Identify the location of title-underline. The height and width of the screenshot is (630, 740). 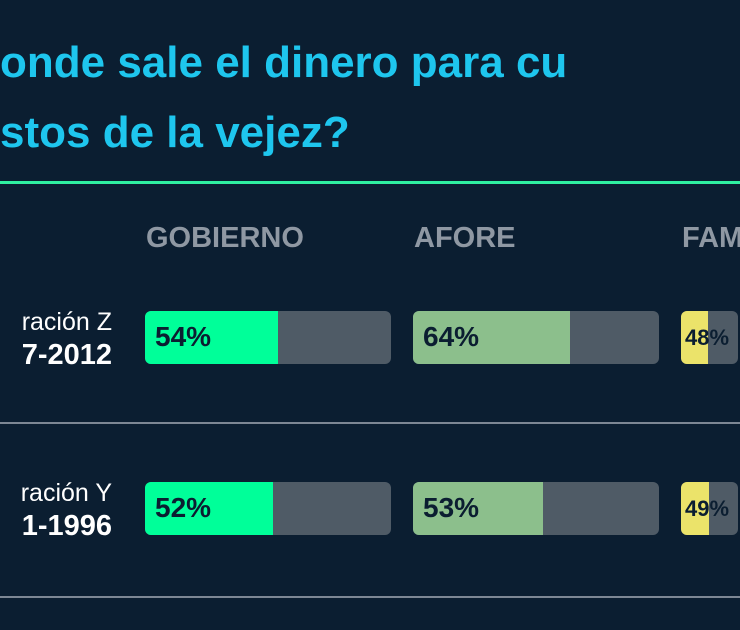
(370, 182).